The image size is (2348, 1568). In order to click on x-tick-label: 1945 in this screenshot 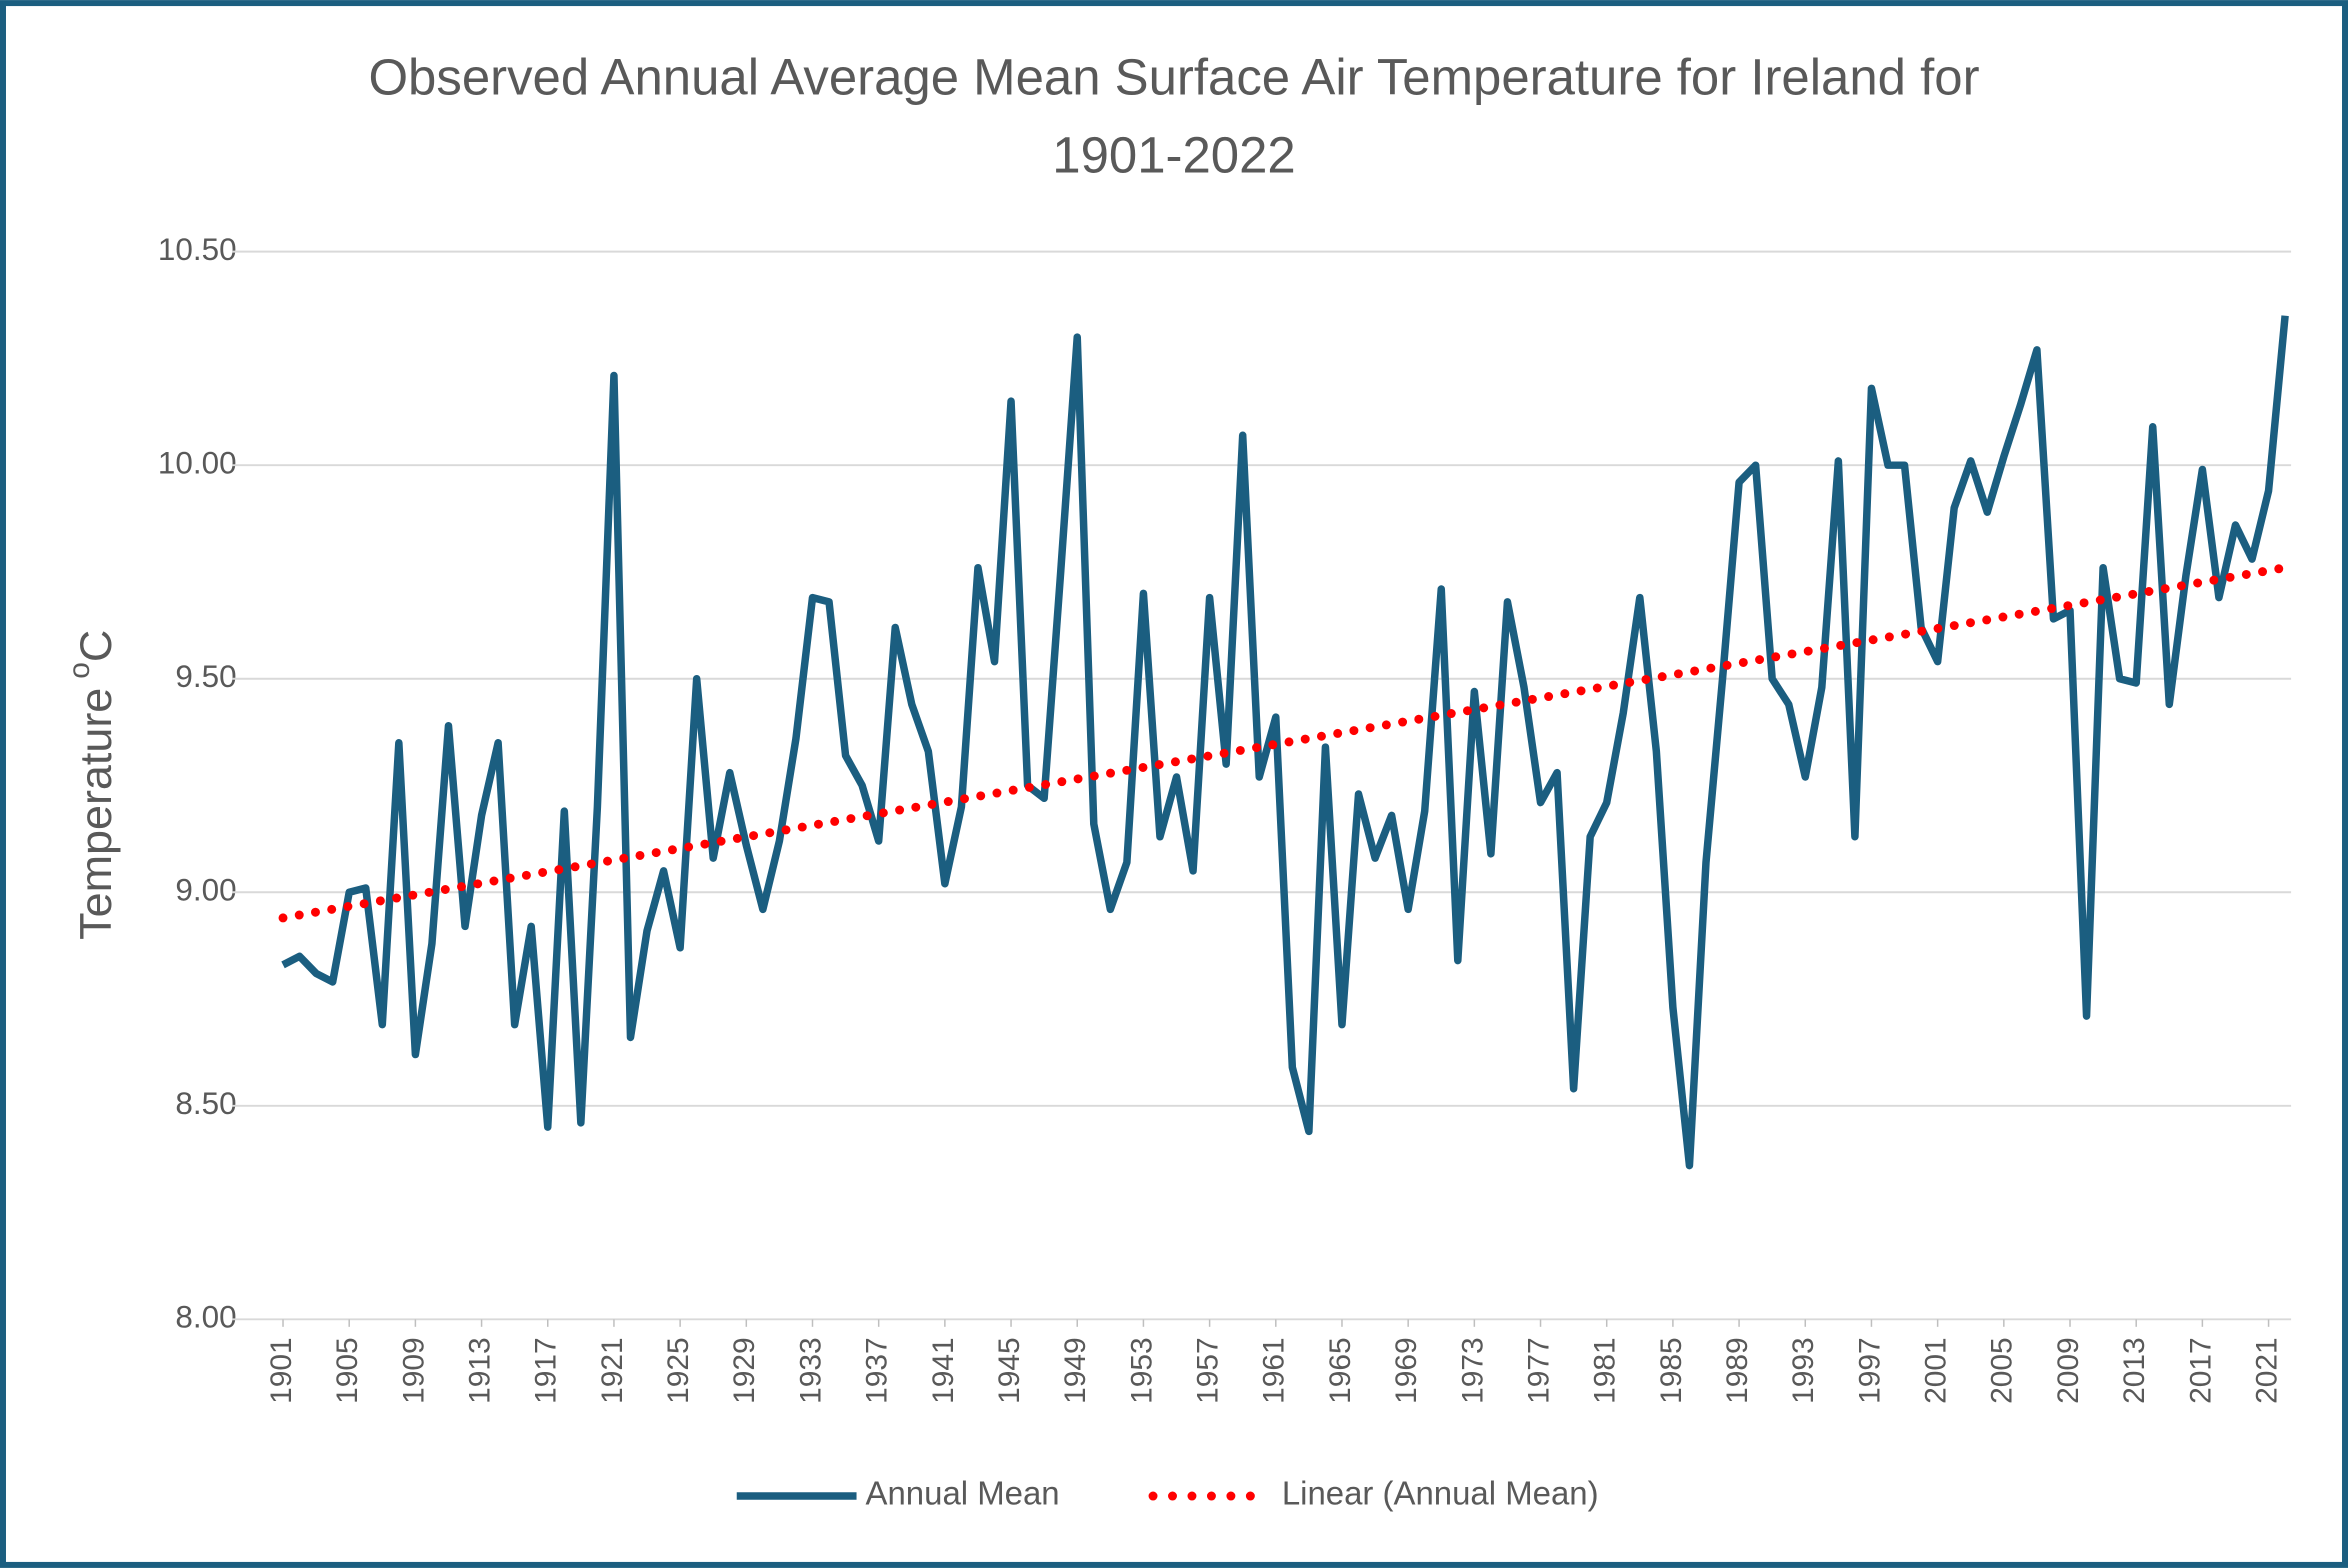, I will do `click(1009, 1370)`.